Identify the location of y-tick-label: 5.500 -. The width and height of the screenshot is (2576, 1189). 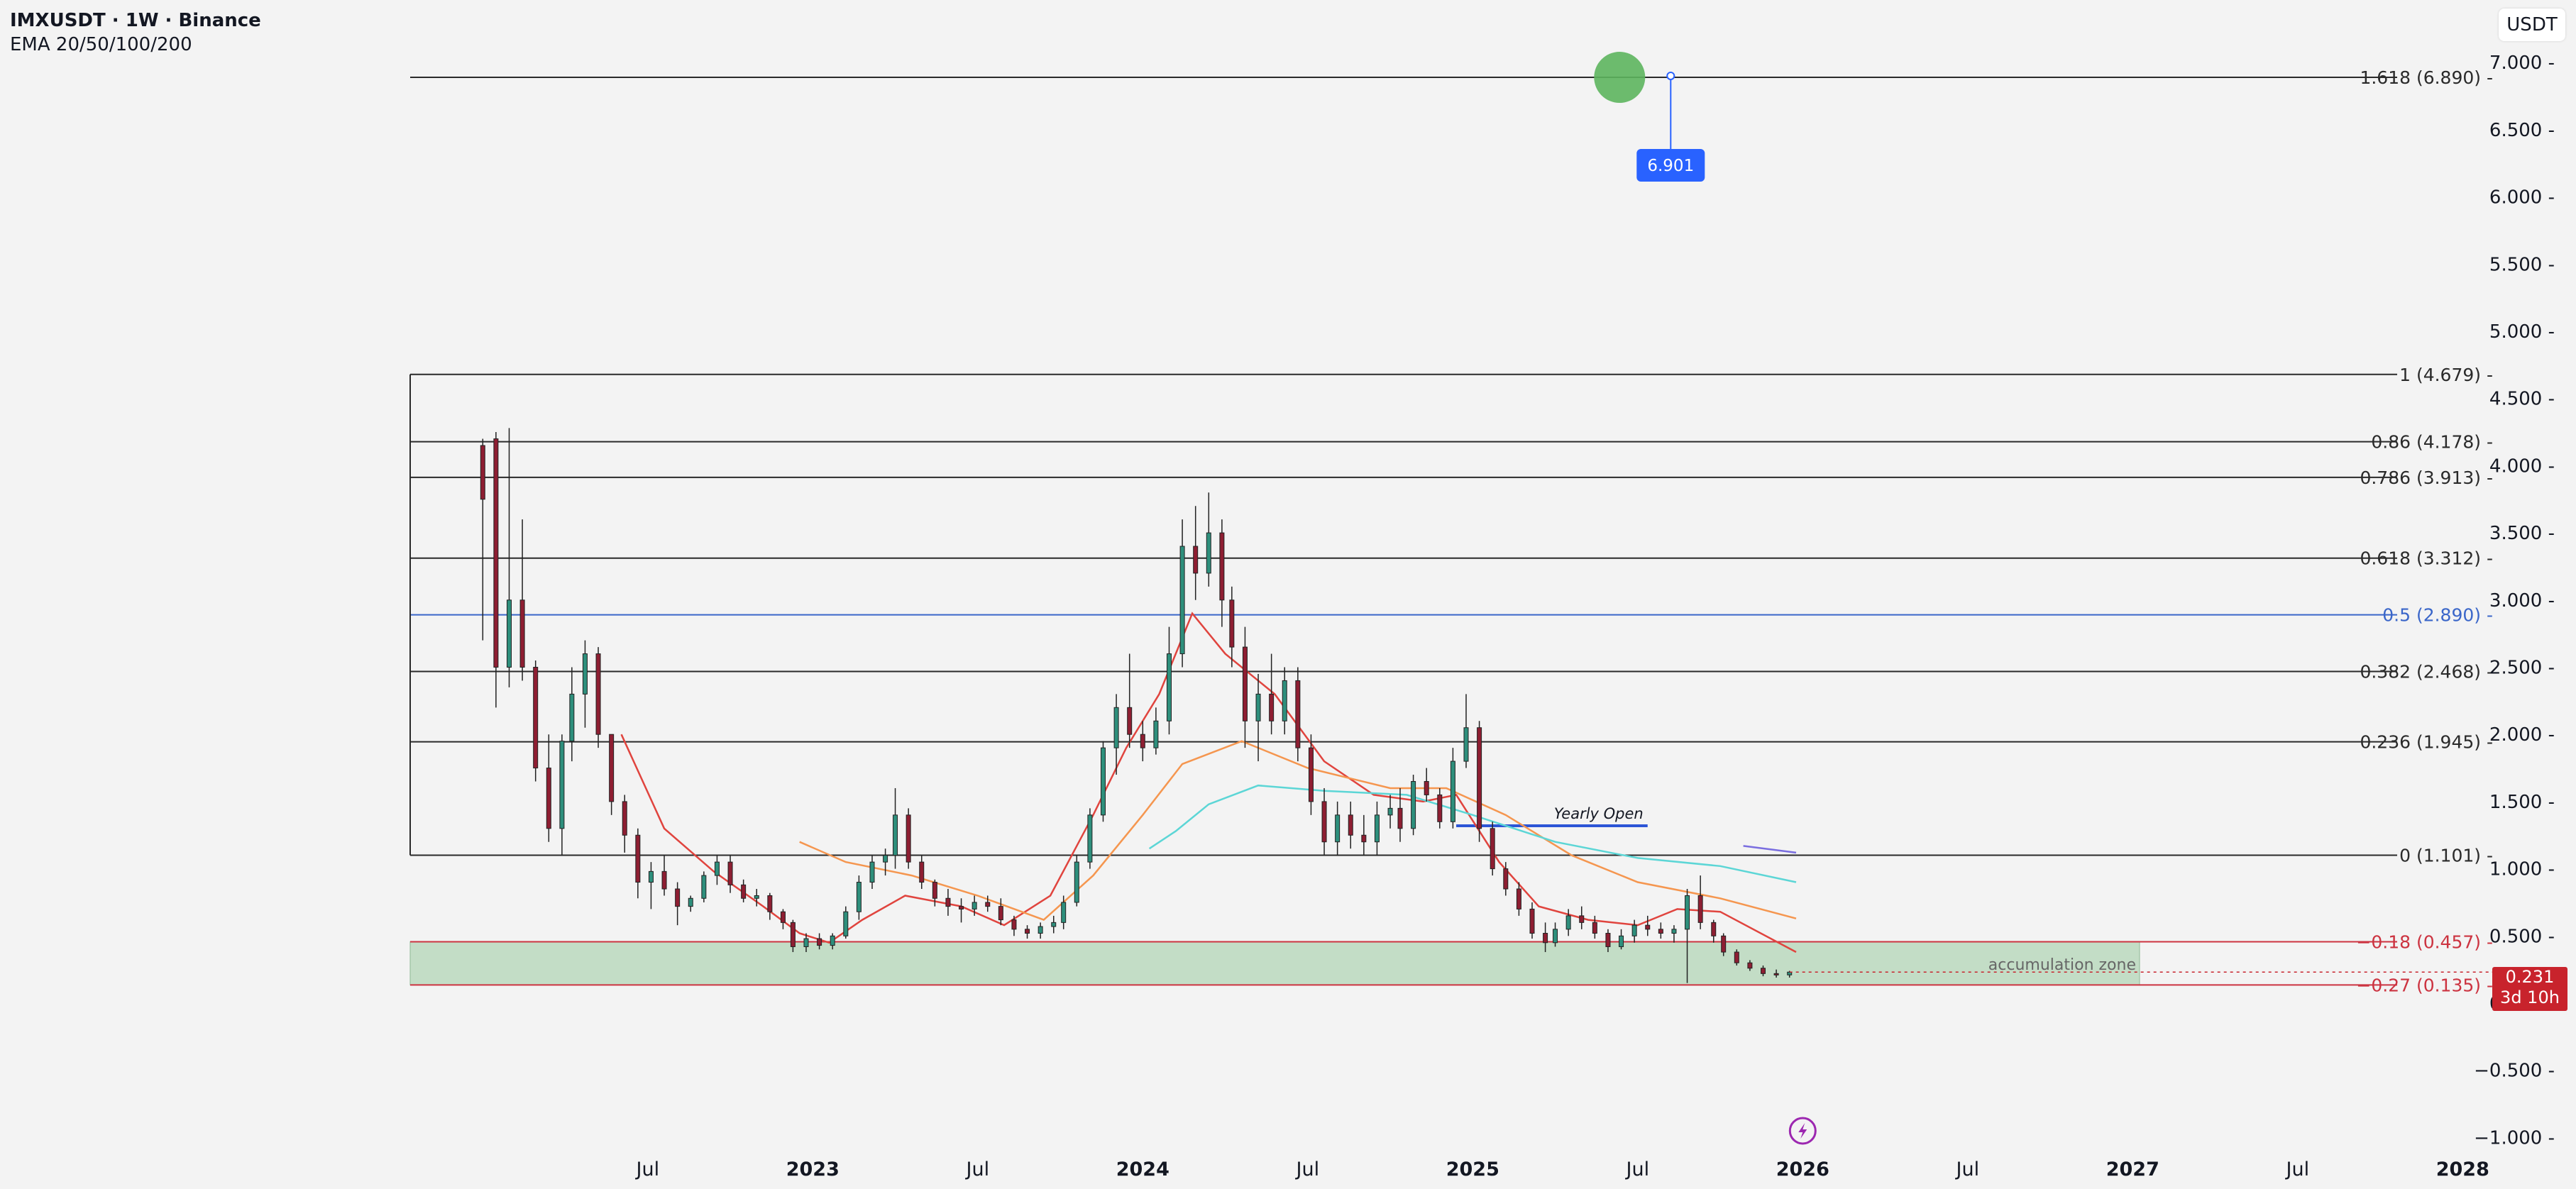
(2522, 265).